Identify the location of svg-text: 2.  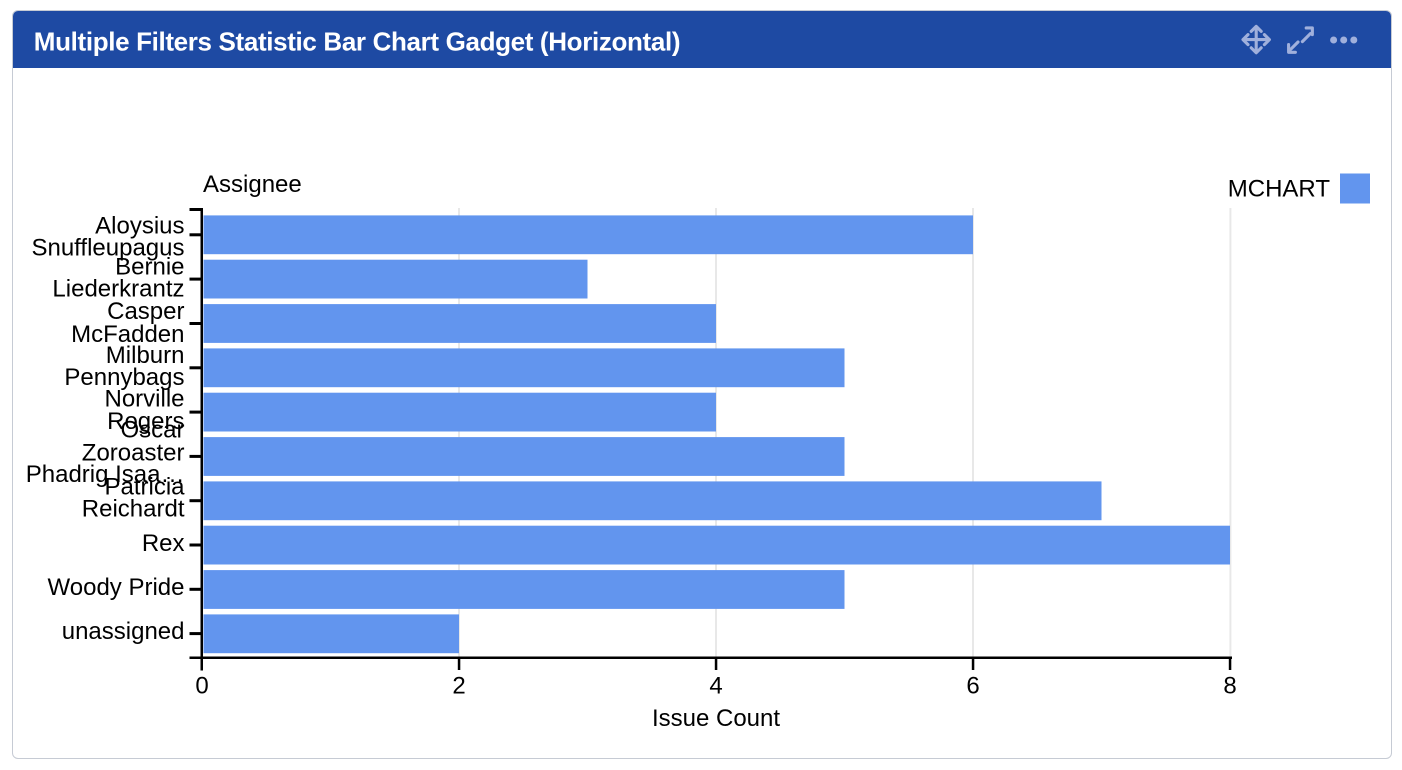
(458, 686).